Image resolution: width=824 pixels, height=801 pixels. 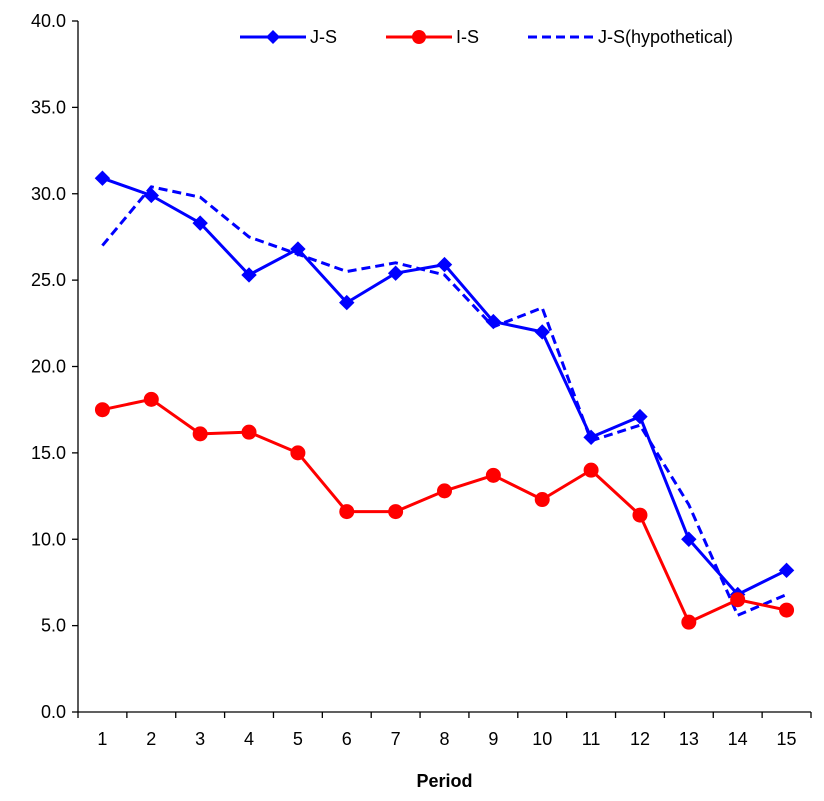 I want to click on legend-label: J-S, so click(x=323, y=37).